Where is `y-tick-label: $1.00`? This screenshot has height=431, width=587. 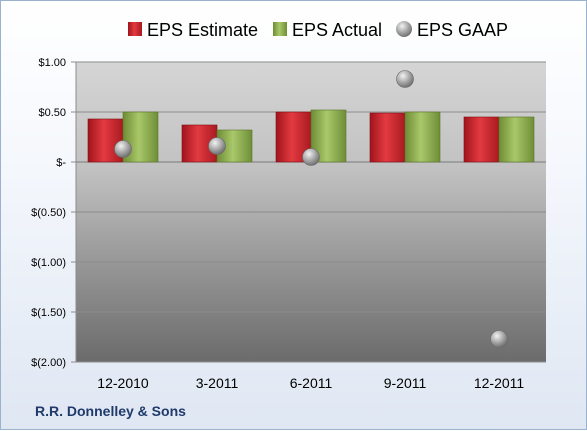 y-tick-label: $1.00 is located at coordinates (52, 63).